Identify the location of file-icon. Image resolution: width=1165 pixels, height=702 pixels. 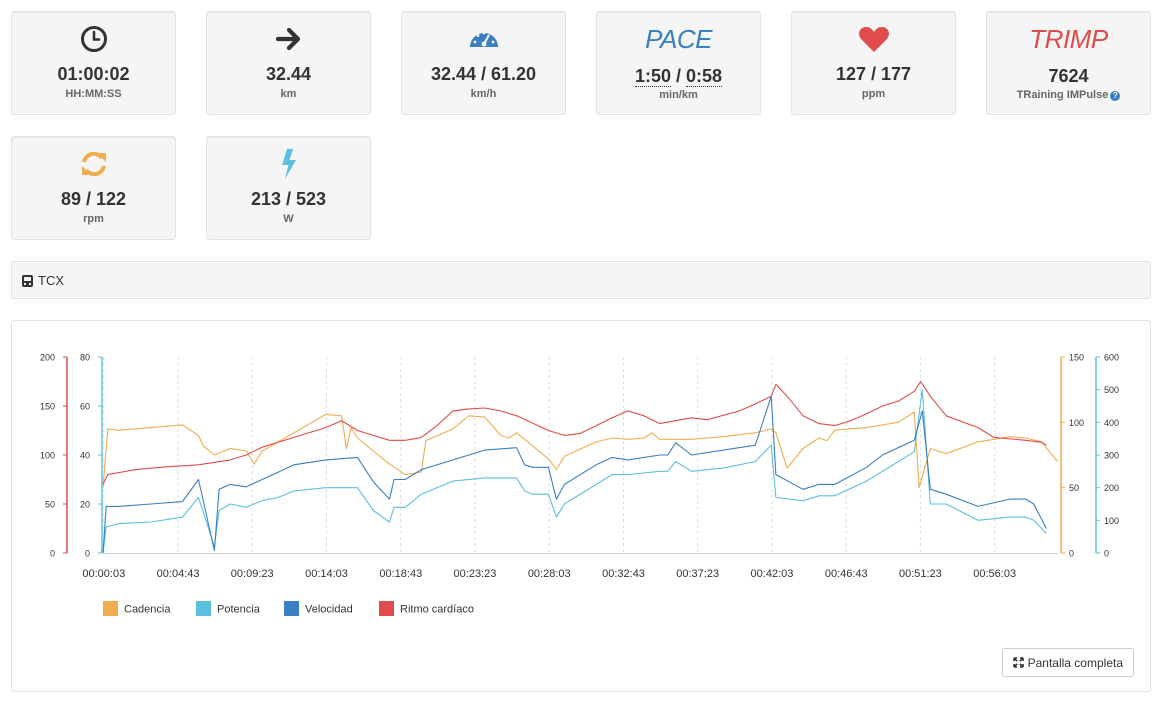
(27, 281).